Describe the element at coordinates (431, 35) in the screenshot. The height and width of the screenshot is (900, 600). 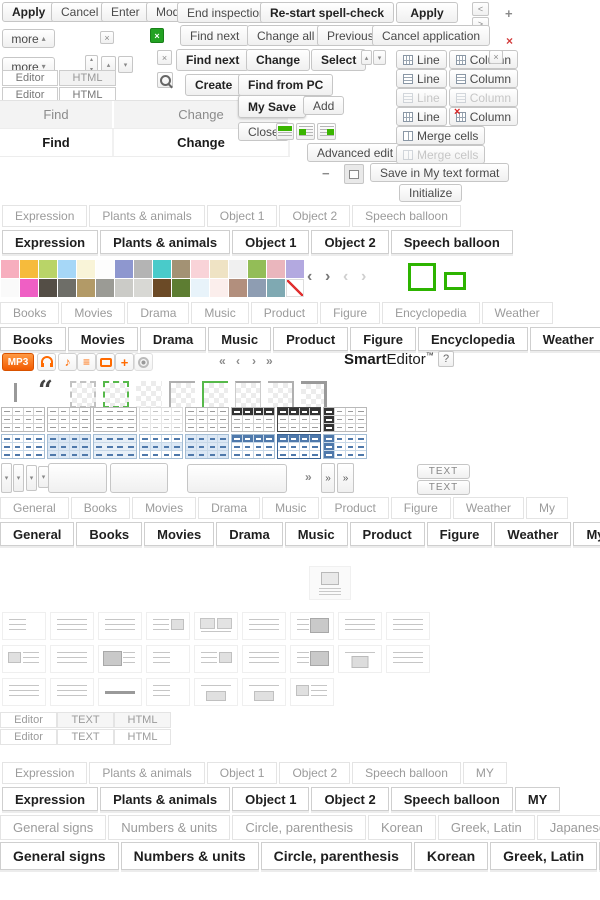
I see `cancel-application-button: Cancel application` at that location.